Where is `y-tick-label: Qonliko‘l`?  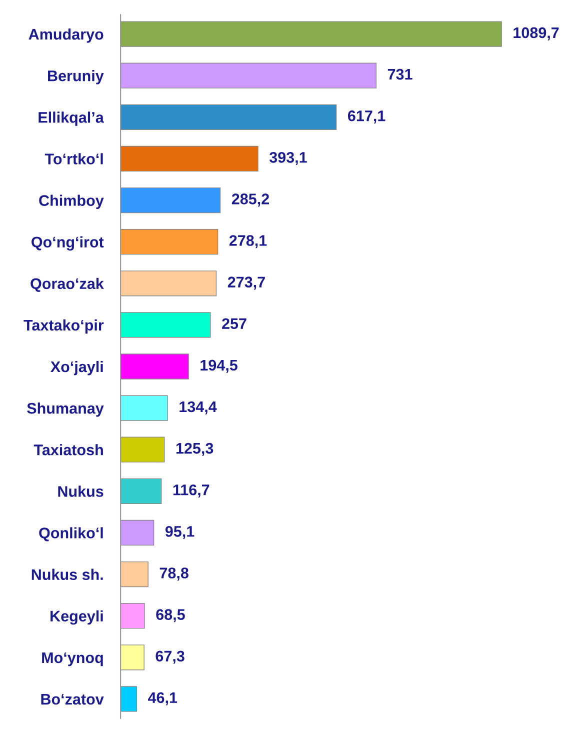 y-tick-label: Qonliko‘l is located at coordinates (71, 534).